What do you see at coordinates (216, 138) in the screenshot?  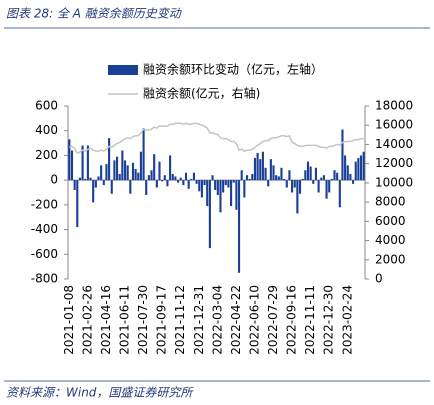 I see `line` at bounding box center [216, 138].